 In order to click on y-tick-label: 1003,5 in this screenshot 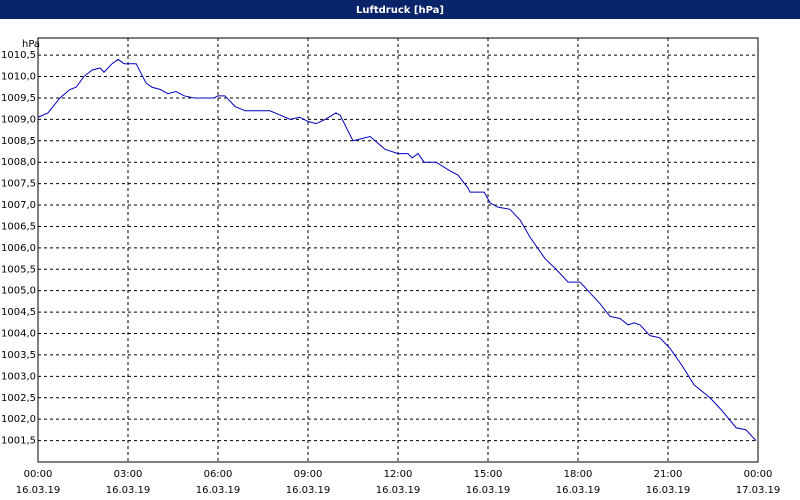, I will do `click(18, 355)`.